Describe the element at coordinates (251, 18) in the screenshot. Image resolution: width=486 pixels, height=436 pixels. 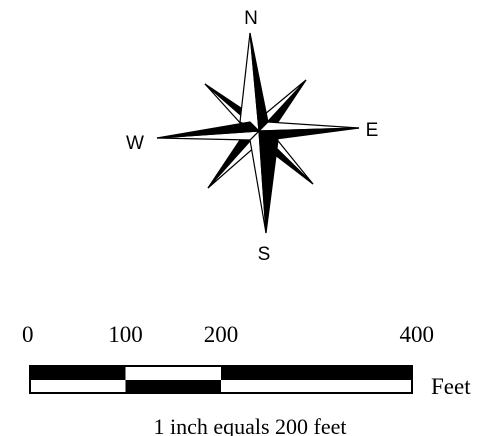
I see `compass-label-north: N` at that location.